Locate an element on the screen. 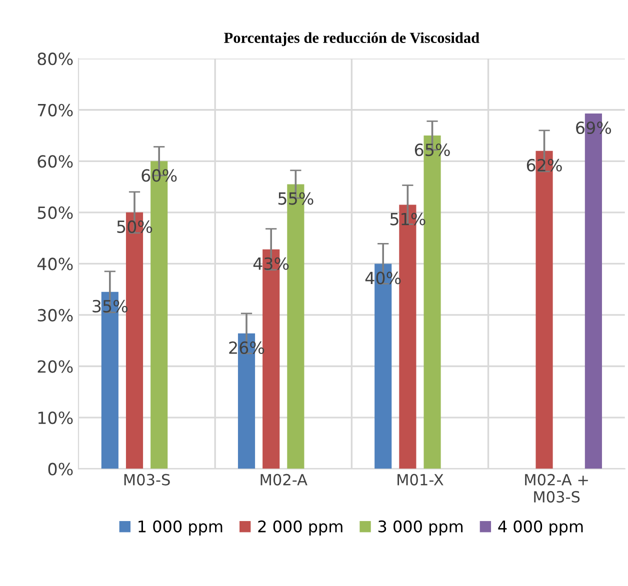  x-tick-label: M02-A + M03-S is located at coordinates (556, 488).